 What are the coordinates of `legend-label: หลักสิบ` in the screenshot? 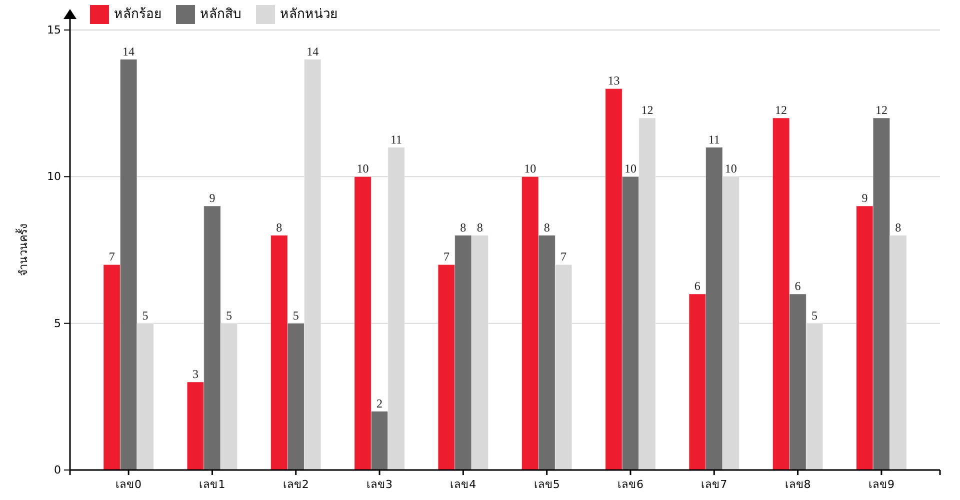 It's located at (220, 14).